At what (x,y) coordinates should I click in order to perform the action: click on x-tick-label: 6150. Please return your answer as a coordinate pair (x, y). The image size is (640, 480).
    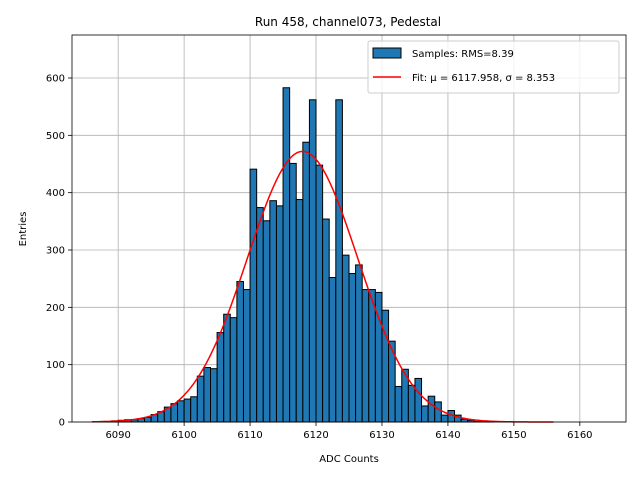
    Looking at the image, I should click on (513, 435).